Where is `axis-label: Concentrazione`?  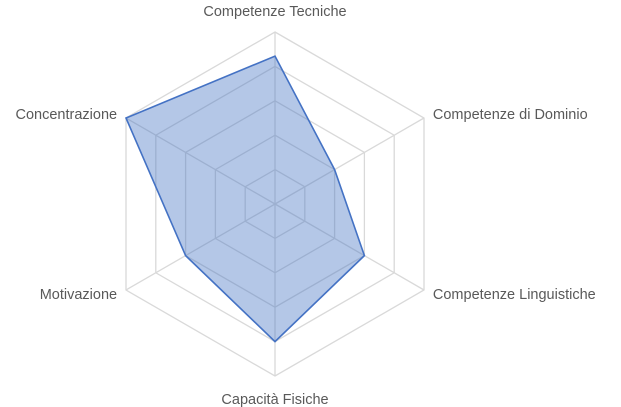
axis-label: Concentrazione is located at coordinates (67, 115).